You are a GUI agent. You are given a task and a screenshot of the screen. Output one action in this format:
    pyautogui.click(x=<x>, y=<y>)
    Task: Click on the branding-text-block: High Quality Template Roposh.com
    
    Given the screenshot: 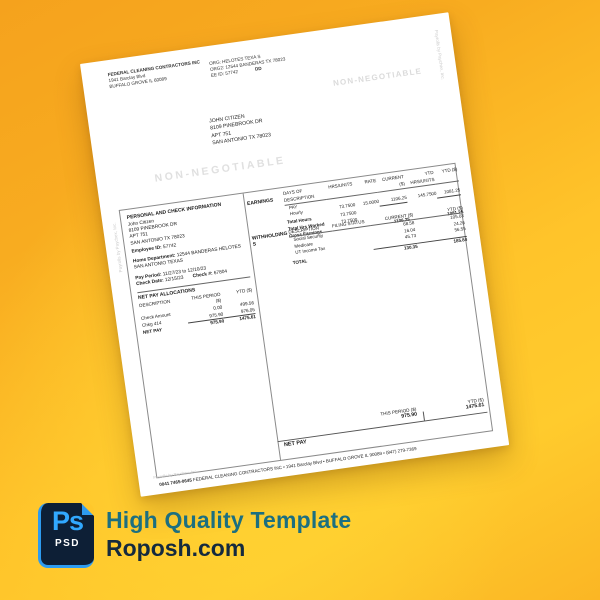 What is the action you would take?
    pyautogui.click(x=228, y=534)
    